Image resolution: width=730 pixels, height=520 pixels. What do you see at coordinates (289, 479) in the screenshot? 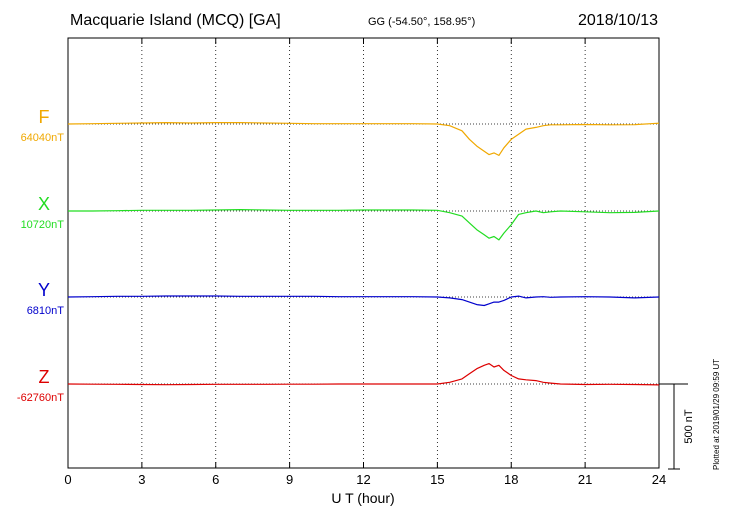
I see `x-tick-label-9: 9` at bounding box center [289, 479].